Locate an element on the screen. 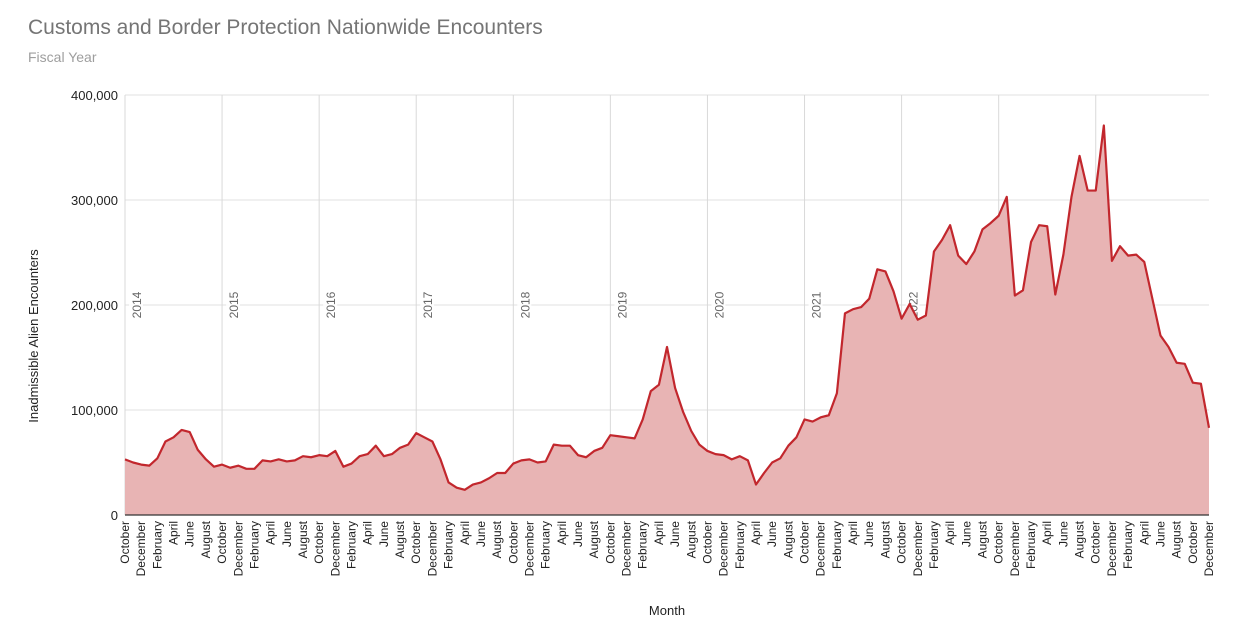 This screenshot has height=640, width=1240. fiscal-year-label: 2019 is located at coordinates (622, 304).